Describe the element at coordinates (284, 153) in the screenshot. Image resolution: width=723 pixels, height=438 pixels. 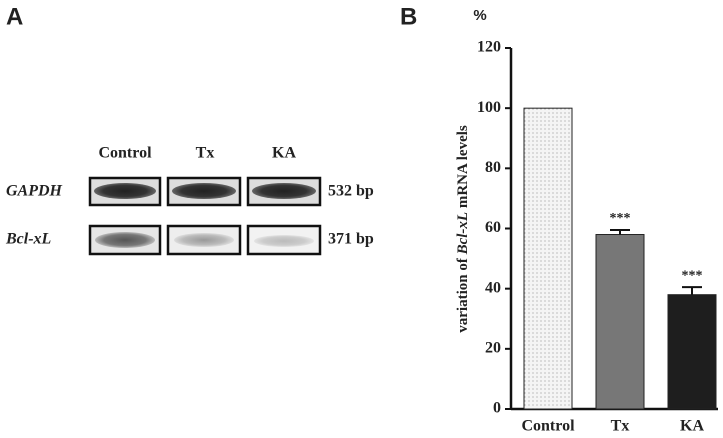
I see `lane-label: KA` at that location.